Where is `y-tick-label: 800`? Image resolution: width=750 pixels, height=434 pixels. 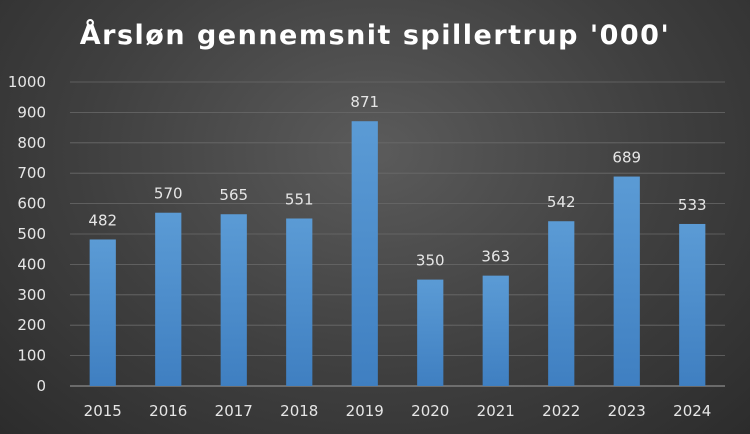 y-tick-label: 800 is located at coordinates (31, 143).